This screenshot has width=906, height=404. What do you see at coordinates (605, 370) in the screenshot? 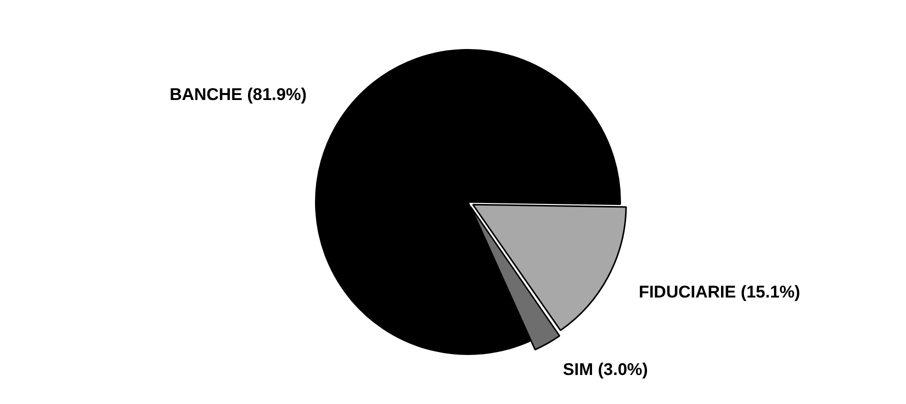
I see `slice-label: SIM (3.0%)` at bounding box center [605, 370].